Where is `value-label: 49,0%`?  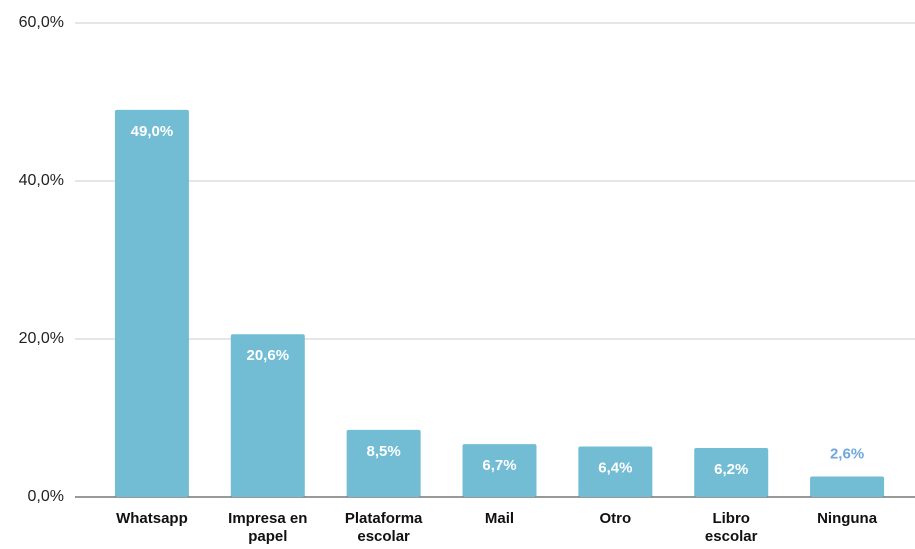 value-label: 49,0% is located at coordinates (152, 131).